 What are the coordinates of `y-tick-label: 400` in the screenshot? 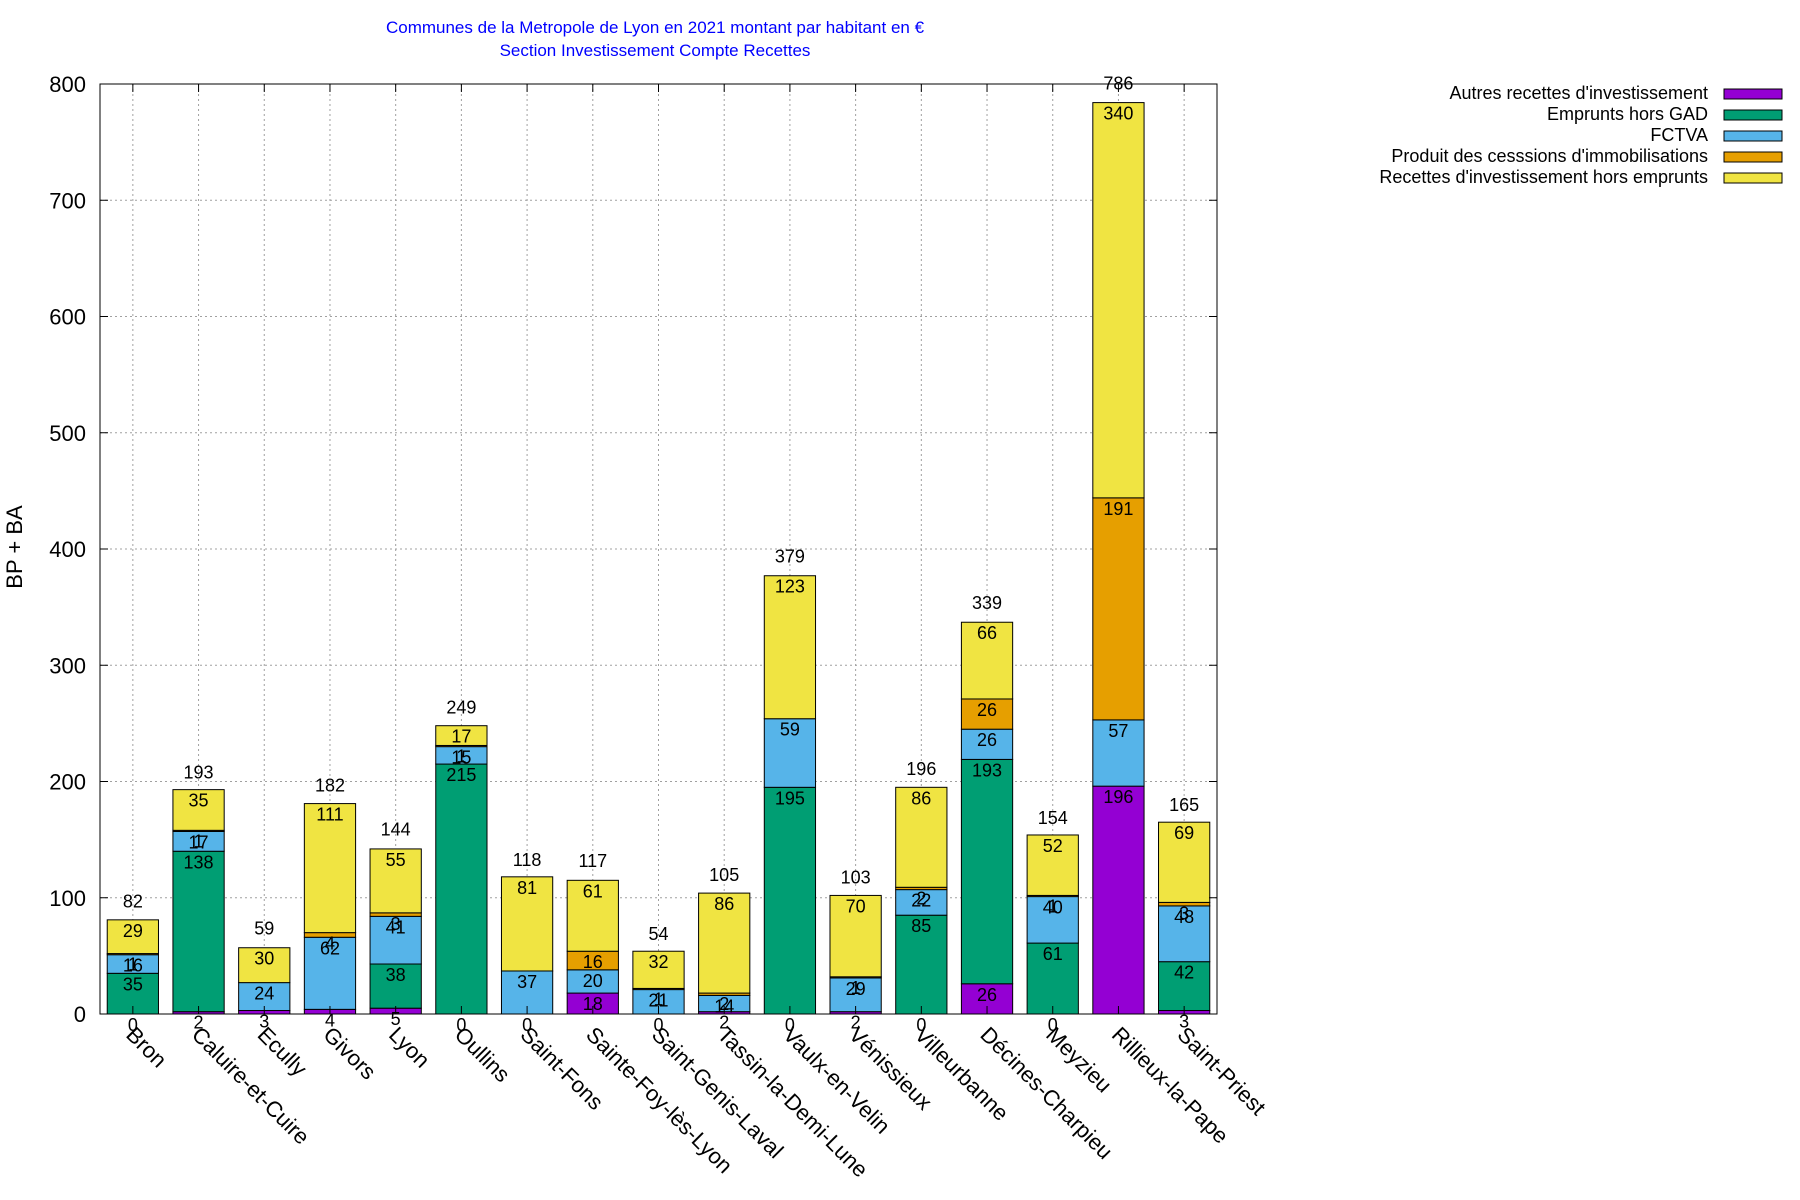 It's located at (67, 549).